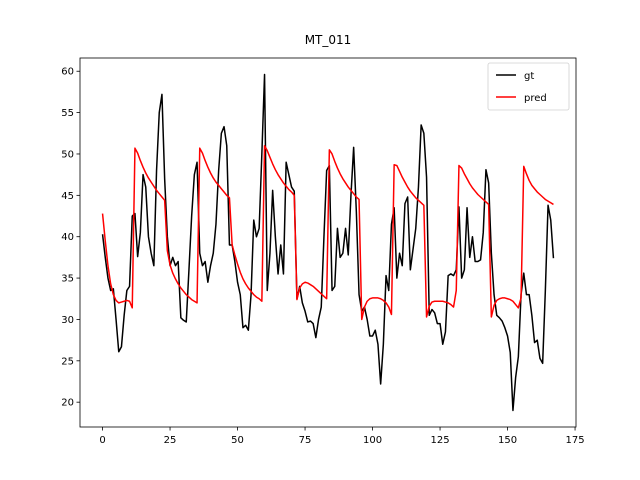 The height and width of the screenshot is (480, 640). I want to click on y-tick-label: 50, so click(67, 154).